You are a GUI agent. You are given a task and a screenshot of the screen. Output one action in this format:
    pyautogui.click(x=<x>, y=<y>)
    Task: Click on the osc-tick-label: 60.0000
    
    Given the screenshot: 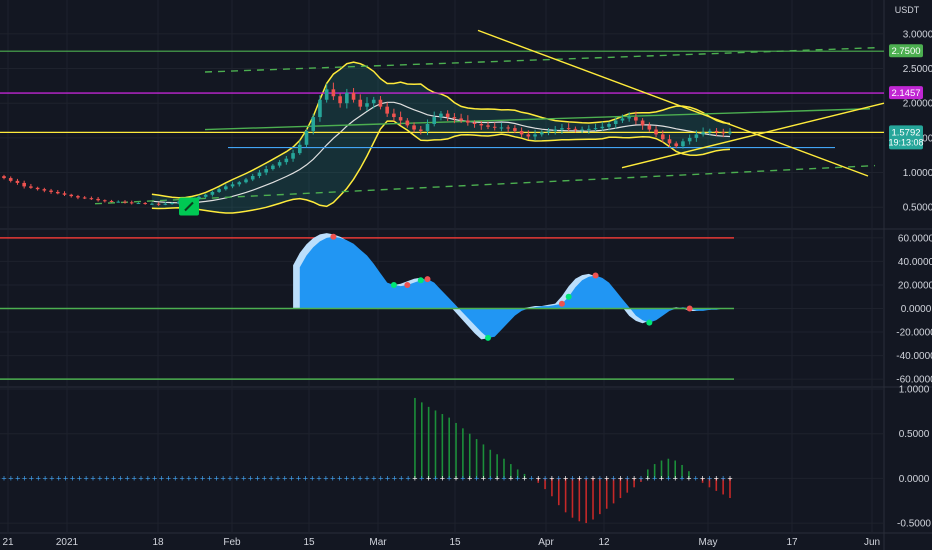 What is the action you would take?
    pyautogui.click(x=915, y=238)
    